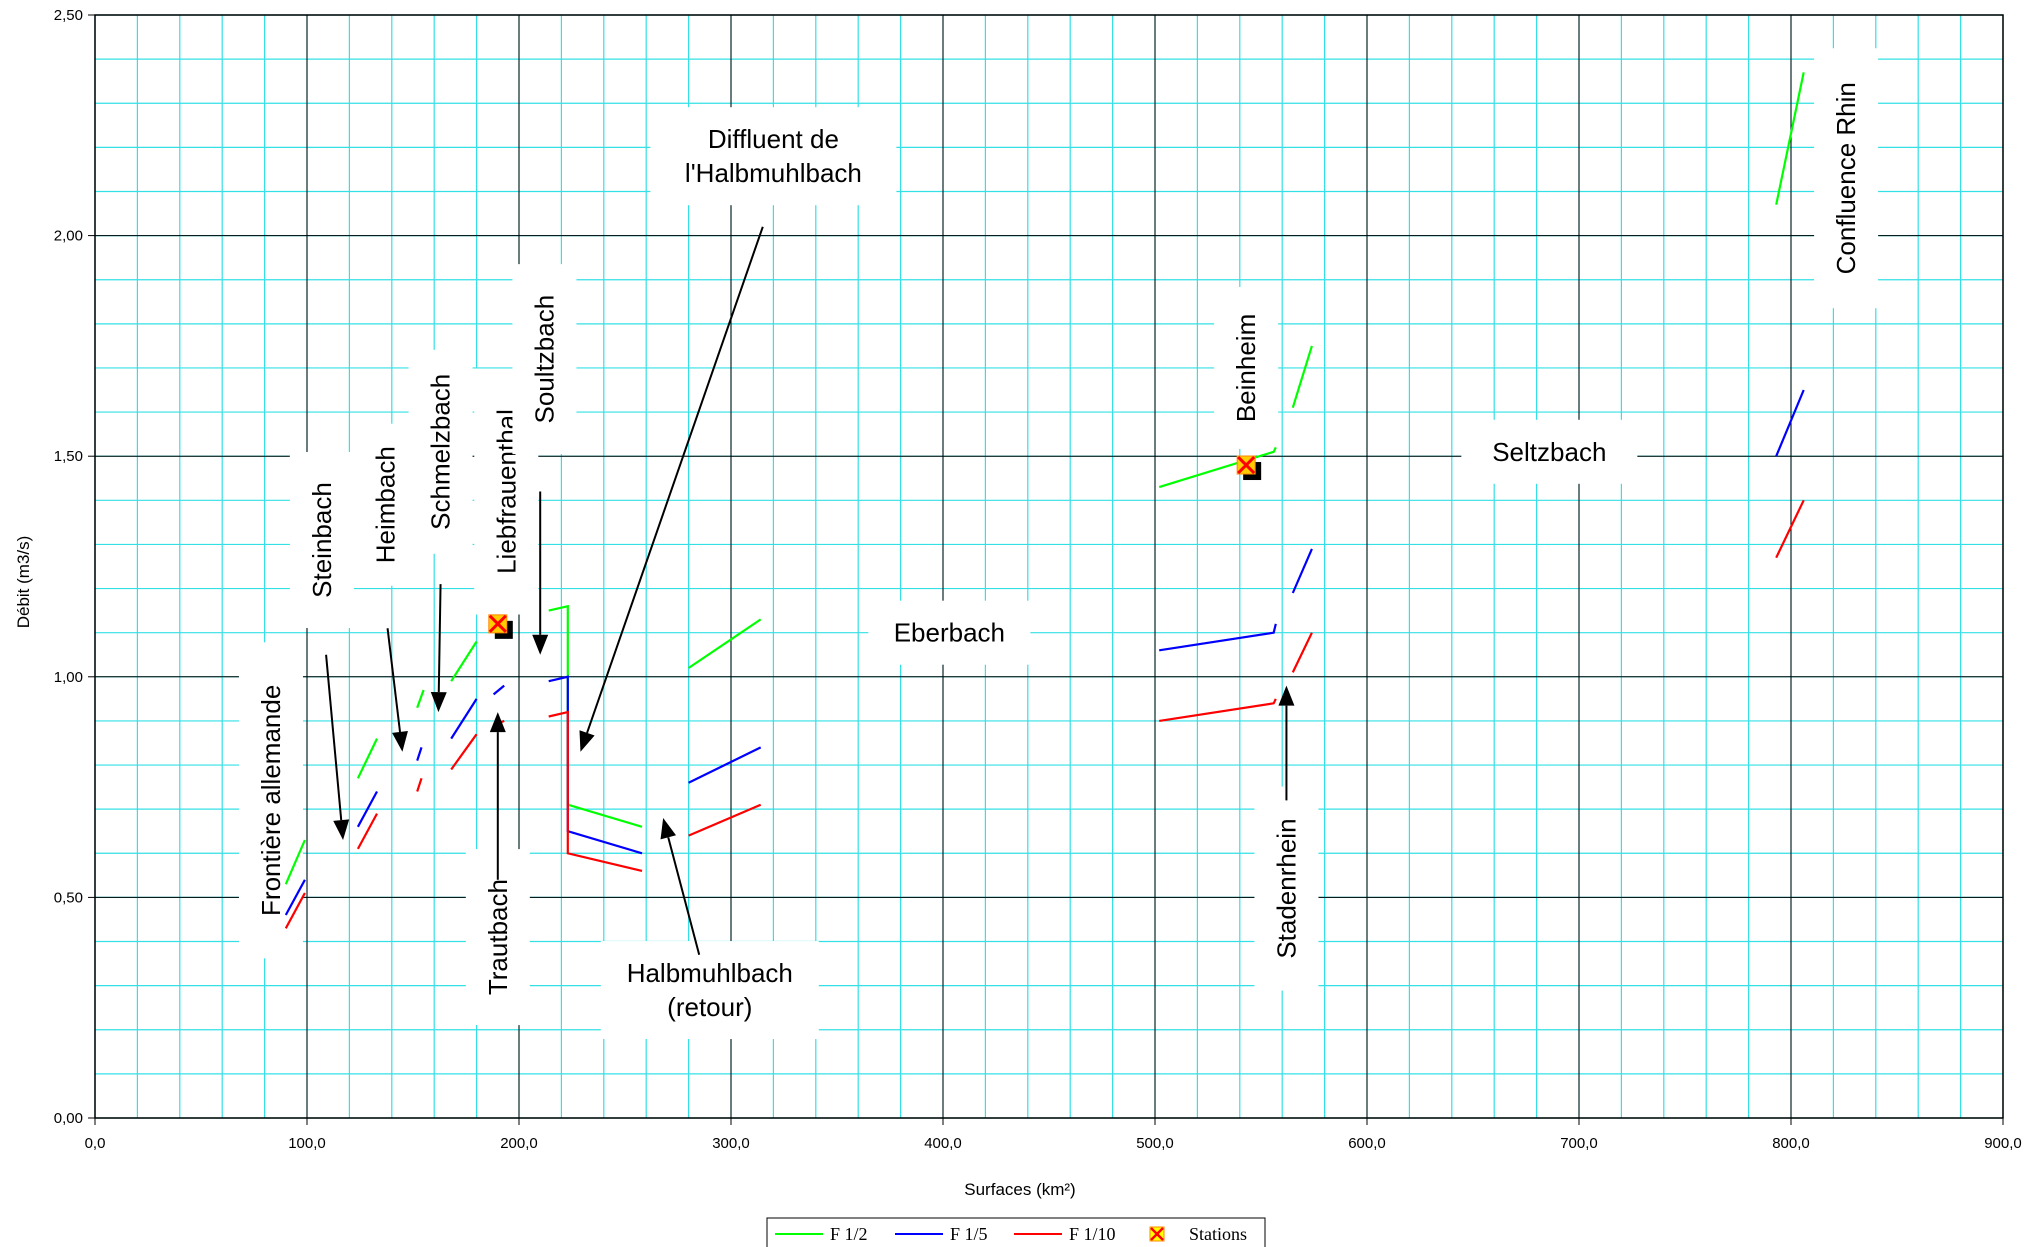  Describe the element at coordinates (709, 1007) in the screenshot. I see `annotation-text: (retour)` at that location.